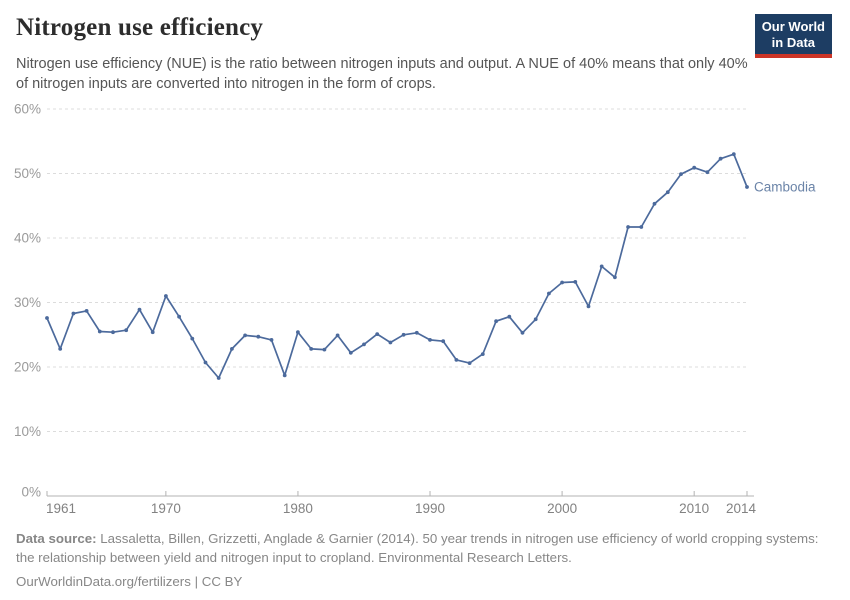 This screenshot has height=600, width=850. I want to click on series-end-label: Cambodia, so click(785, 187).